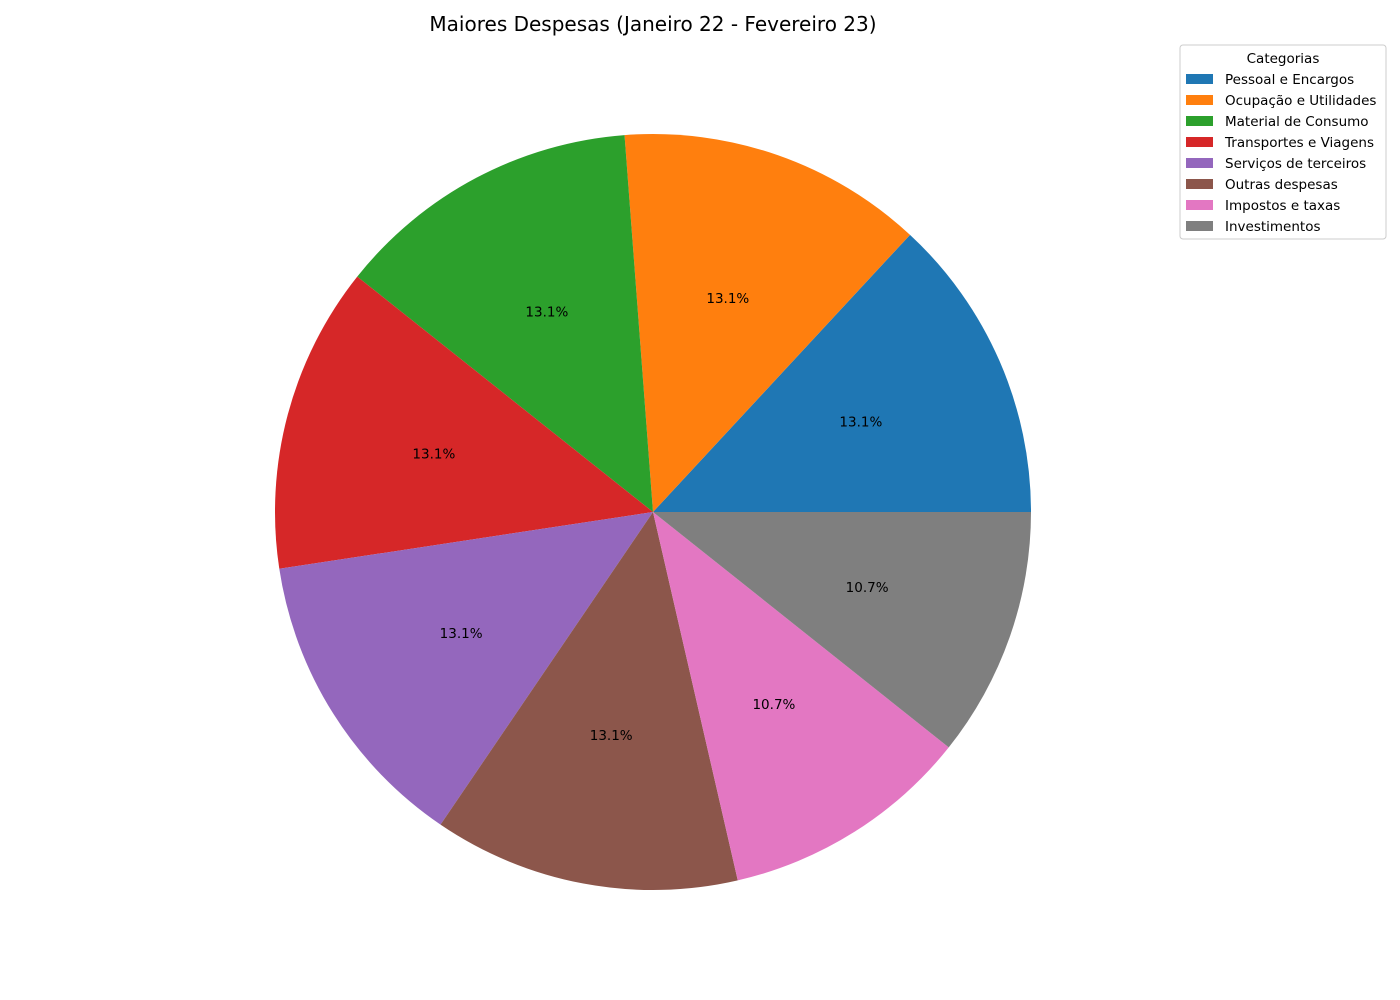 This screenshot has width=1400, height=1000. Describe the element at coordinates (1300, 101) in the screenshot. I see `legend-label-2: Ocupação e Utilidades` at that location.